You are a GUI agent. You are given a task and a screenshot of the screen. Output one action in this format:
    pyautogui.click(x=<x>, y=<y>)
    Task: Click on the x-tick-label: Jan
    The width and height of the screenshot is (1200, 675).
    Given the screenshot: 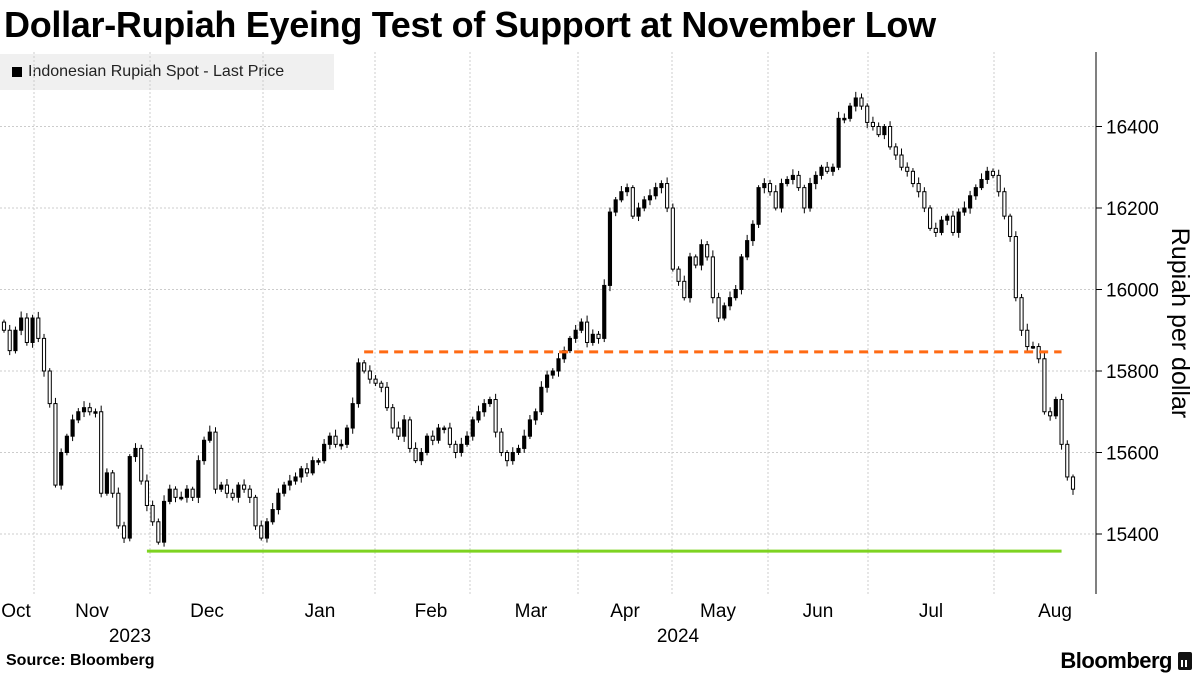 What is the action you would take?
    pyautogui.click(x=320, y=611)
    